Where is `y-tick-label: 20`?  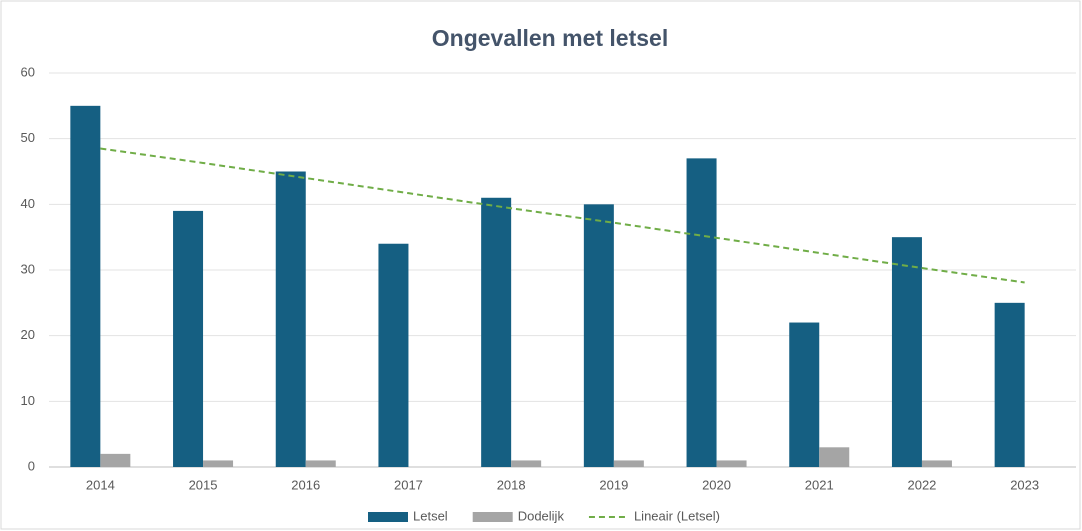 y-tick-label: 20 is located at coordinates (28, 334).